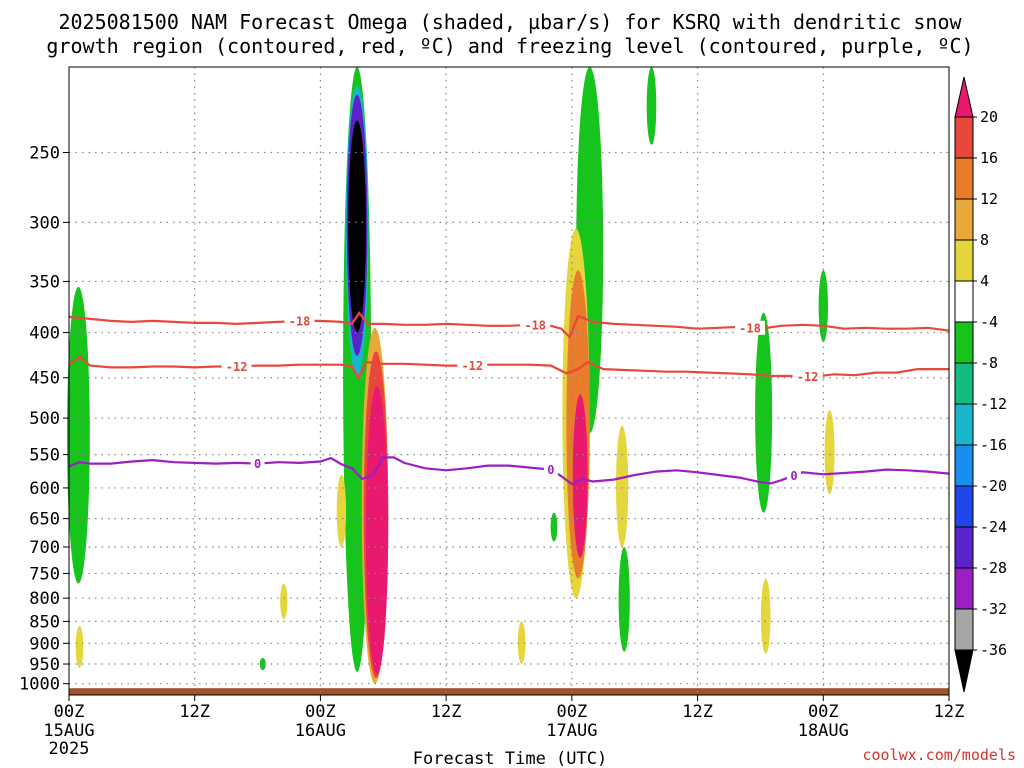 The image size is (1024, 768). What do you see at coordinates (194, 712) in the screenshot?
I see `x-tick-label-12: 12Z` at bounding box center [194, 712].